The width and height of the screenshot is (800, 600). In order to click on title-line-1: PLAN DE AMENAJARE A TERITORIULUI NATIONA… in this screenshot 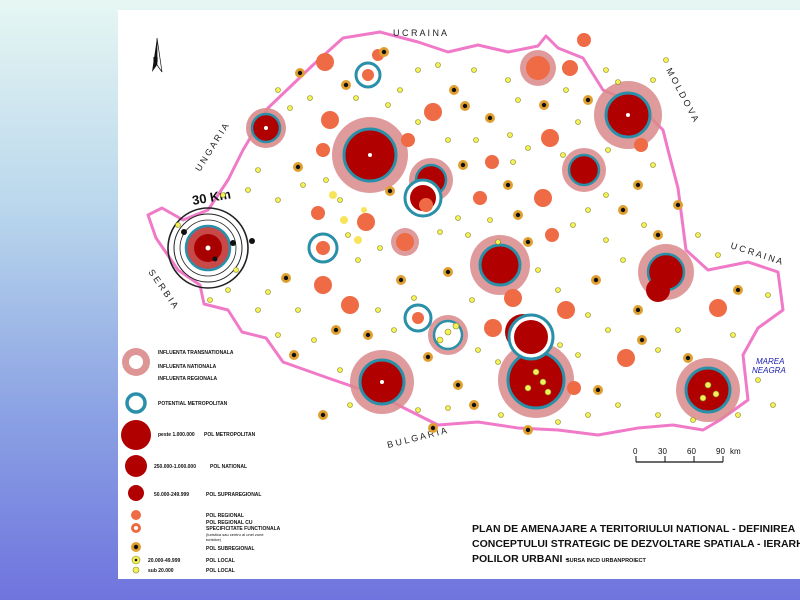, I will do `click(634, 529)`.